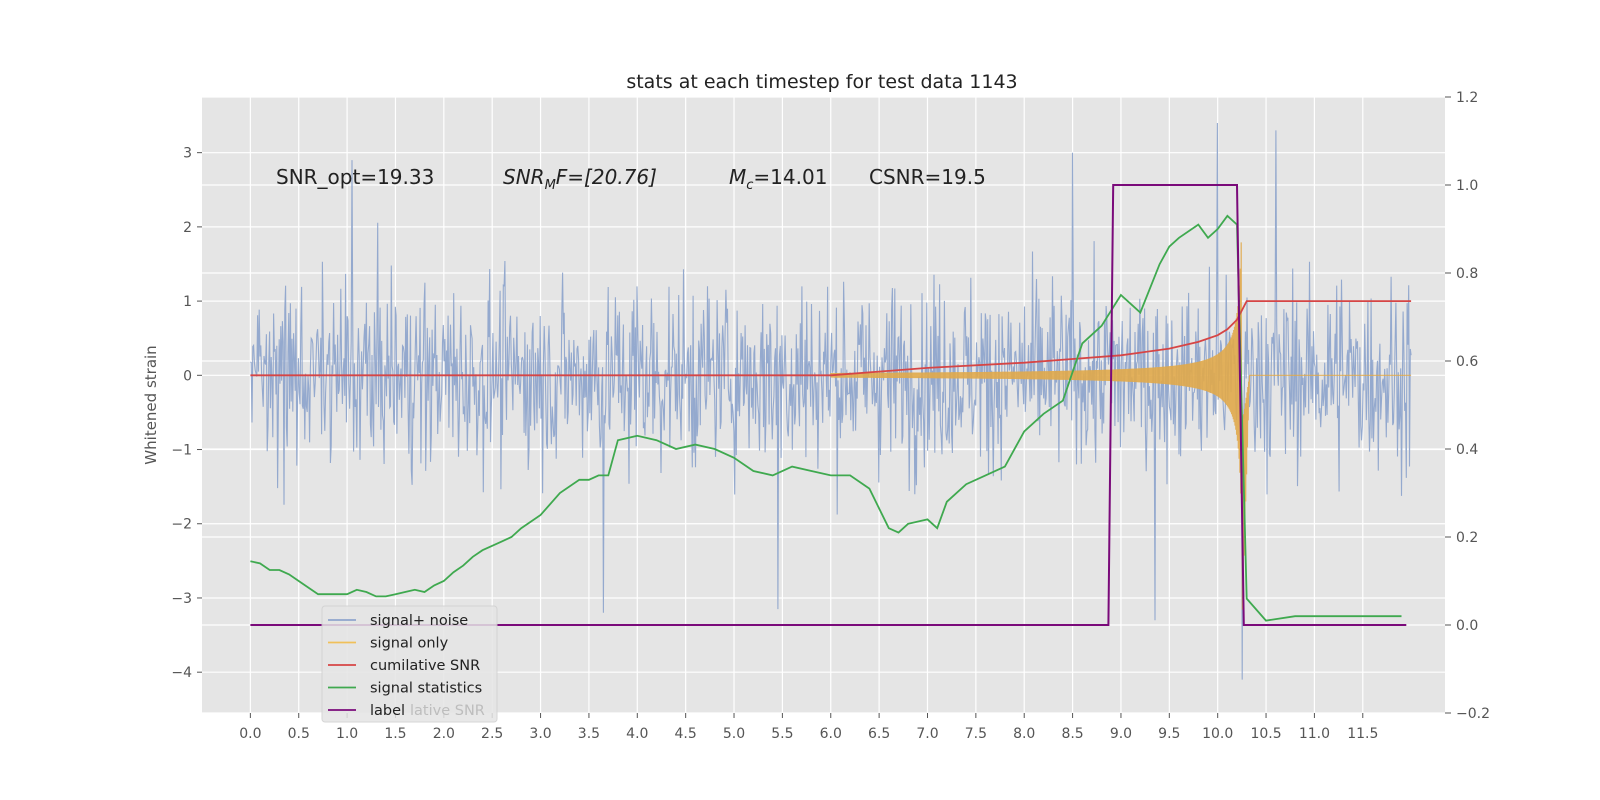  I want to click on y-tick-label: −3, so click(181, 599).